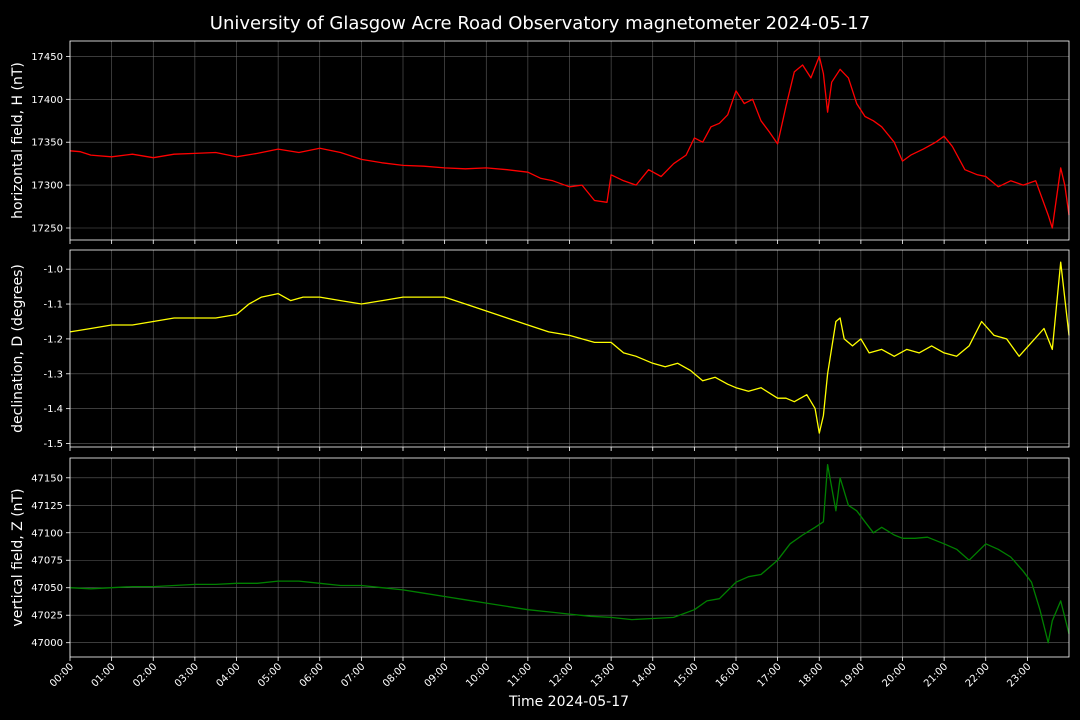  I want to click on y-tick-label: -1.2, so click(53, 339).